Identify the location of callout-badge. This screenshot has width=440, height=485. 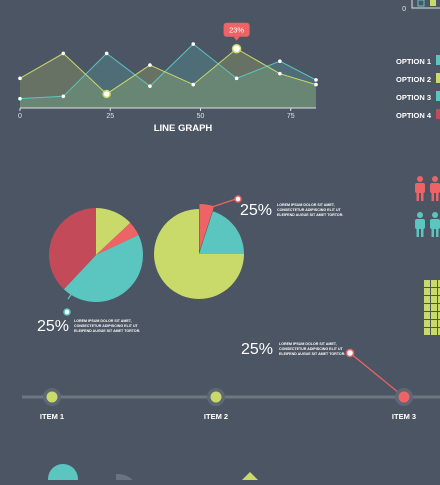
(236, 29).